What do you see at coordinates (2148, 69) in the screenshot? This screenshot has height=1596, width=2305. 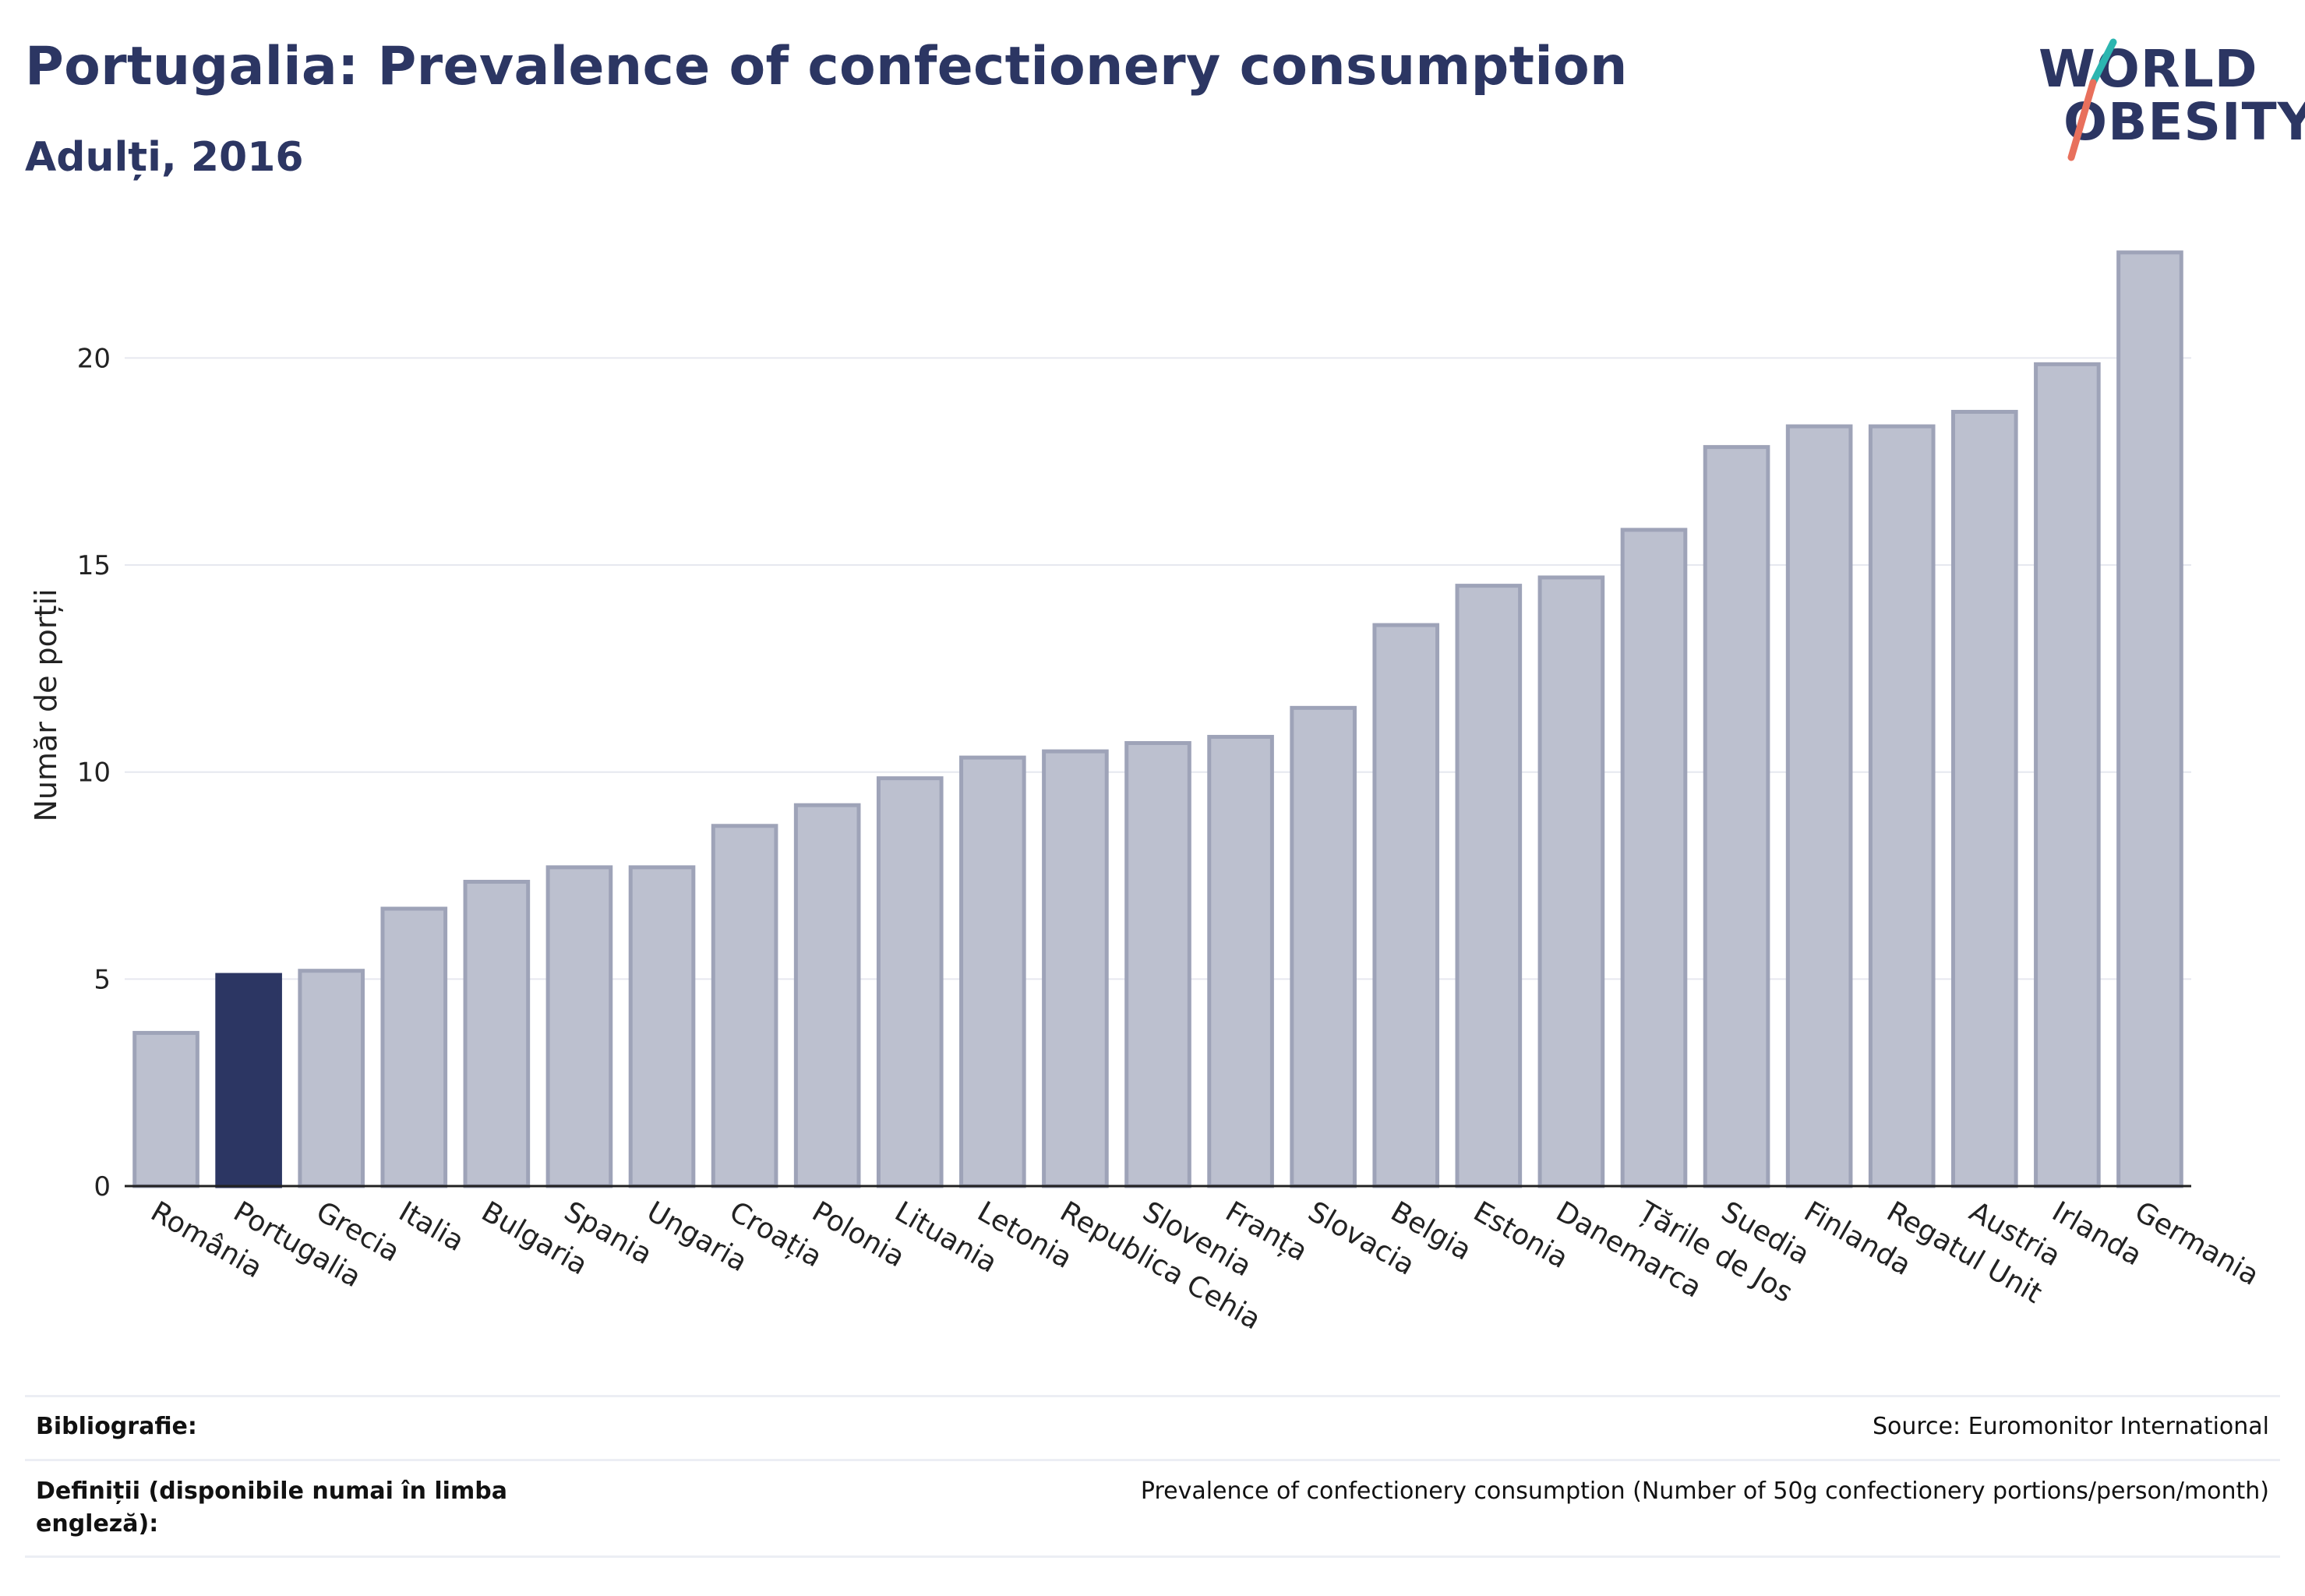 I see `logo-line-1: WORLD` at bounding box center [2148, 69].